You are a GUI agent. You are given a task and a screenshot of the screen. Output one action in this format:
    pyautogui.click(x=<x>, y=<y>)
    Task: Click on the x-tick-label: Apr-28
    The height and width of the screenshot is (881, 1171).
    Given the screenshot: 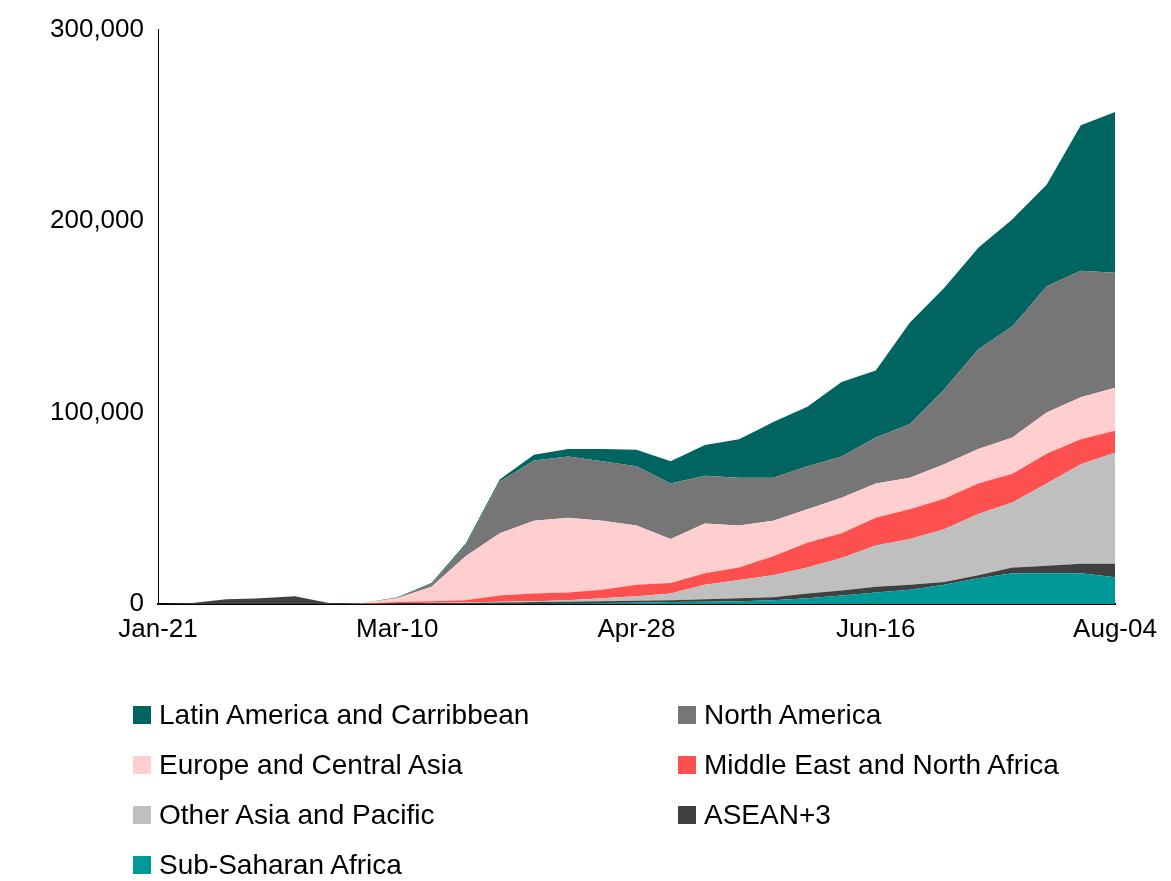 What is the action you would take?
    pyautogui.click(x=636, y=627)
    